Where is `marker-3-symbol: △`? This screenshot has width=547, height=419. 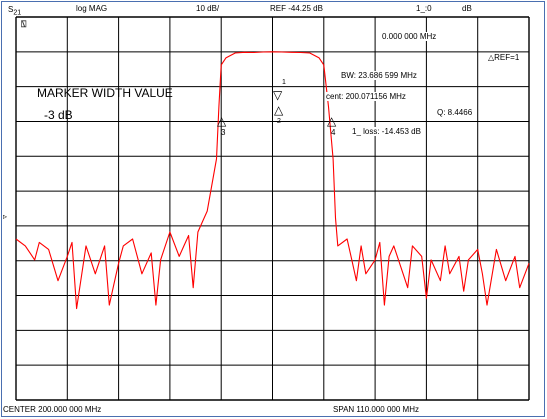 marker-3-symbol: △ is located at coordinates (222, 121).